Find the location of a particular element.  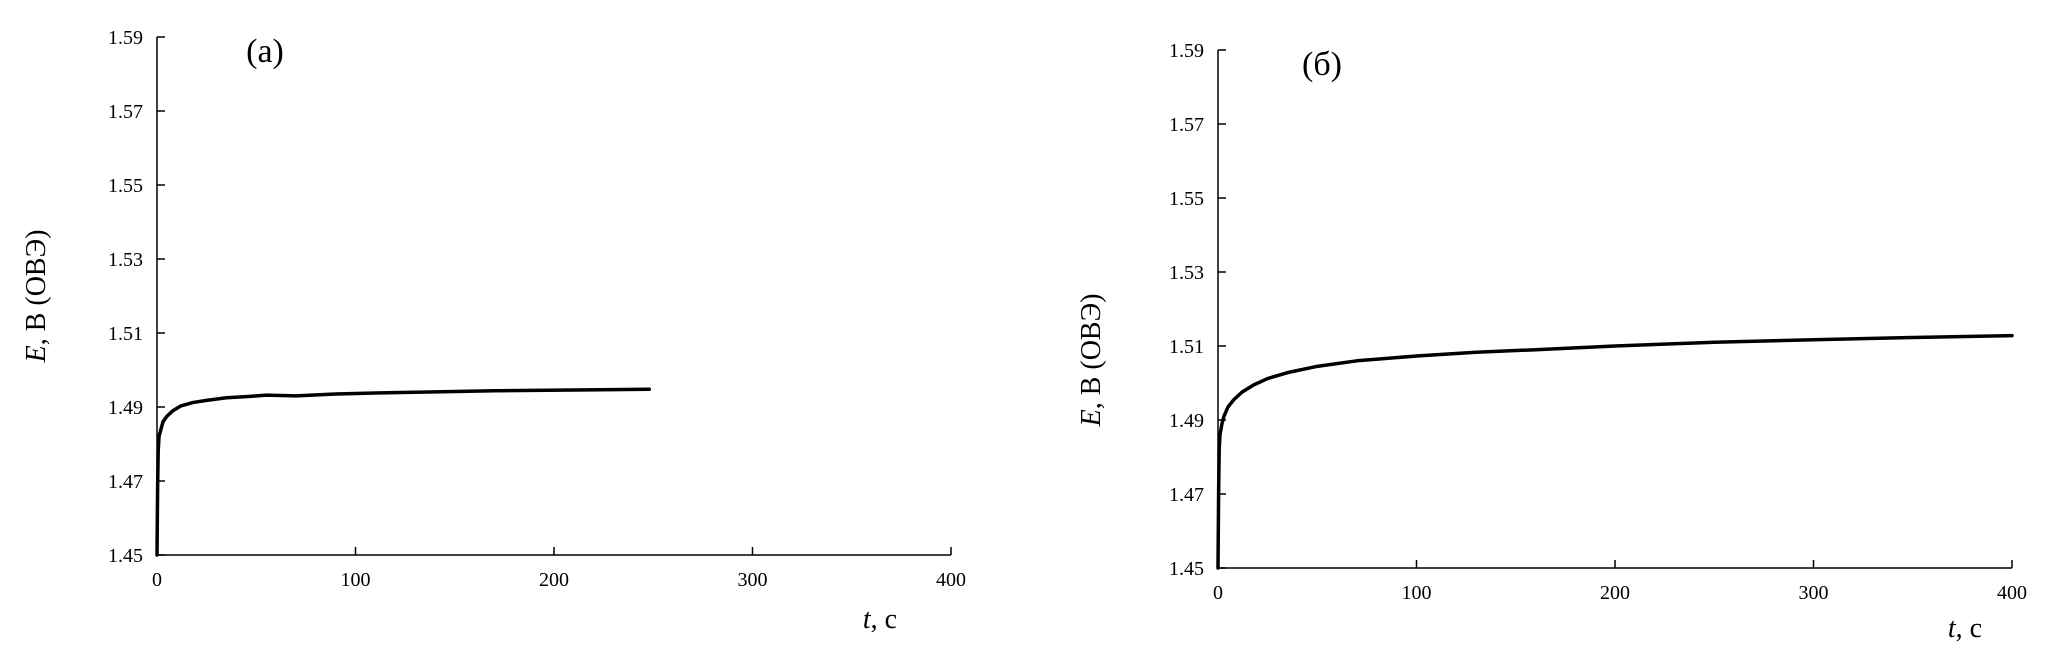

panel-label: (б) is located at coordinates (1322, 64).